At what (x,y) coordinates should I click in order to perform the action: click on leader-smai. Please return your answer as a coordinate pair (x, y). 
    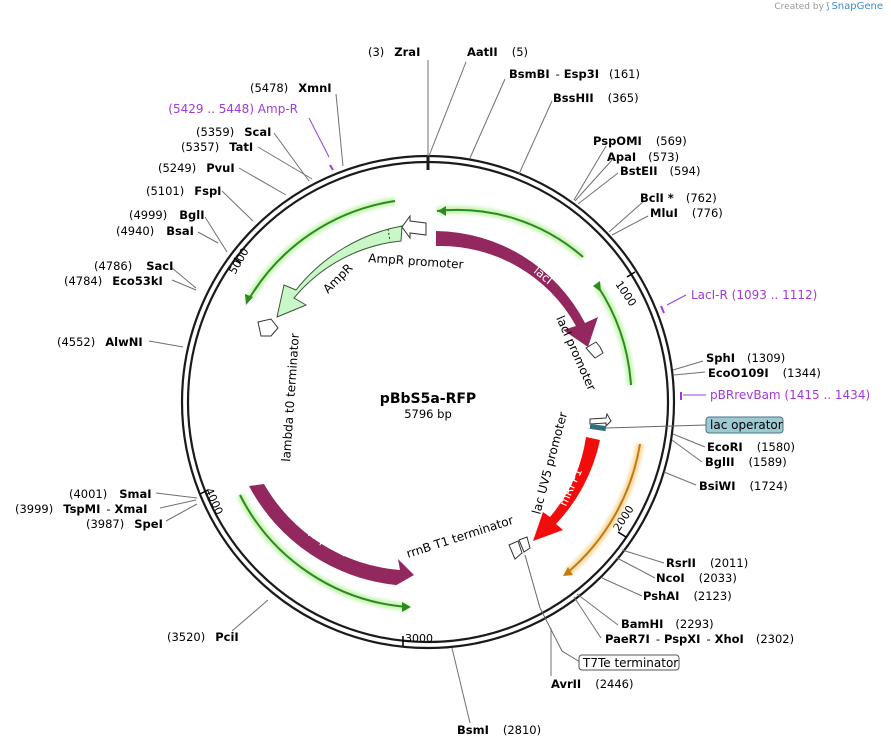
    Looking at the image, I should click on (176, 495).